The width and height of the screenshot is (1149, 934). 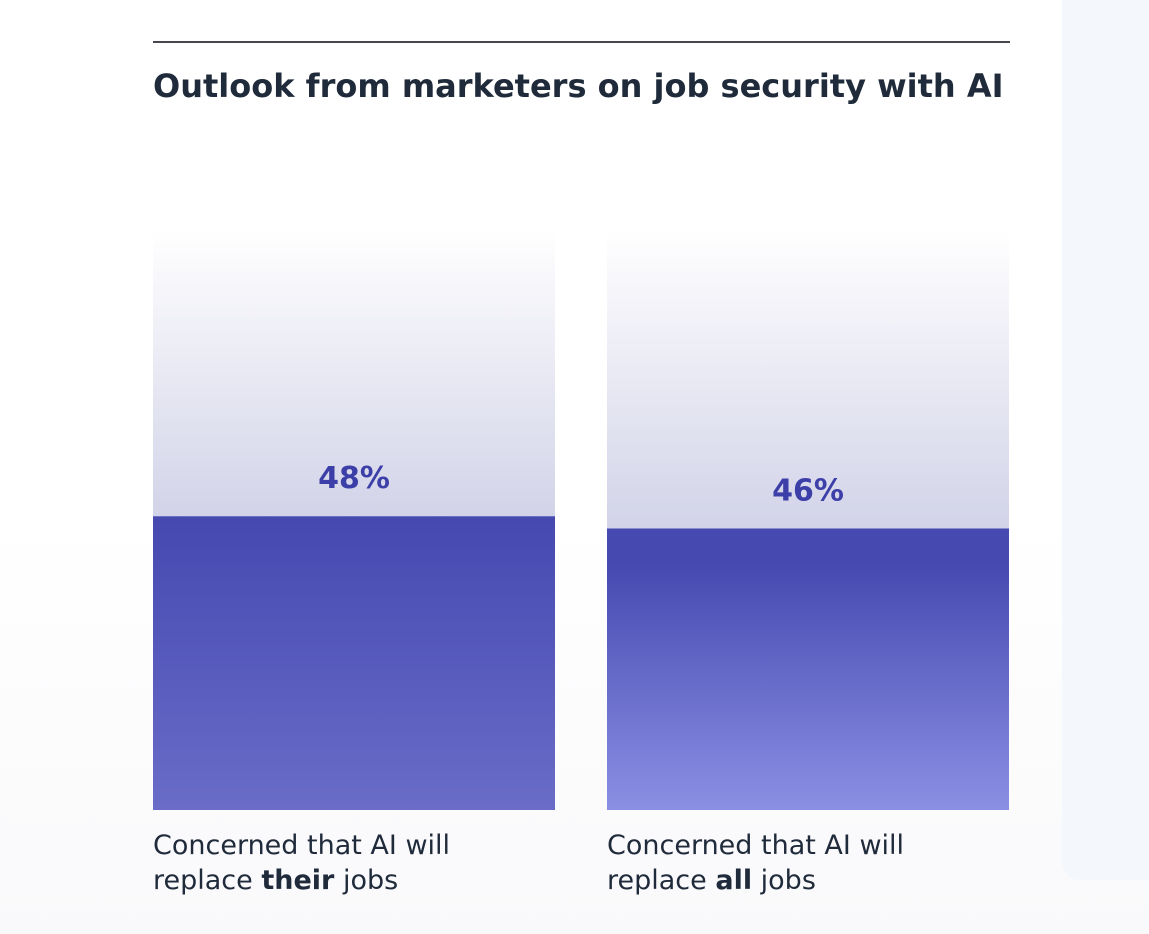 I want to click on category-label-1: Concerned that AI will replace all jobs, so click(x=756, y=863).